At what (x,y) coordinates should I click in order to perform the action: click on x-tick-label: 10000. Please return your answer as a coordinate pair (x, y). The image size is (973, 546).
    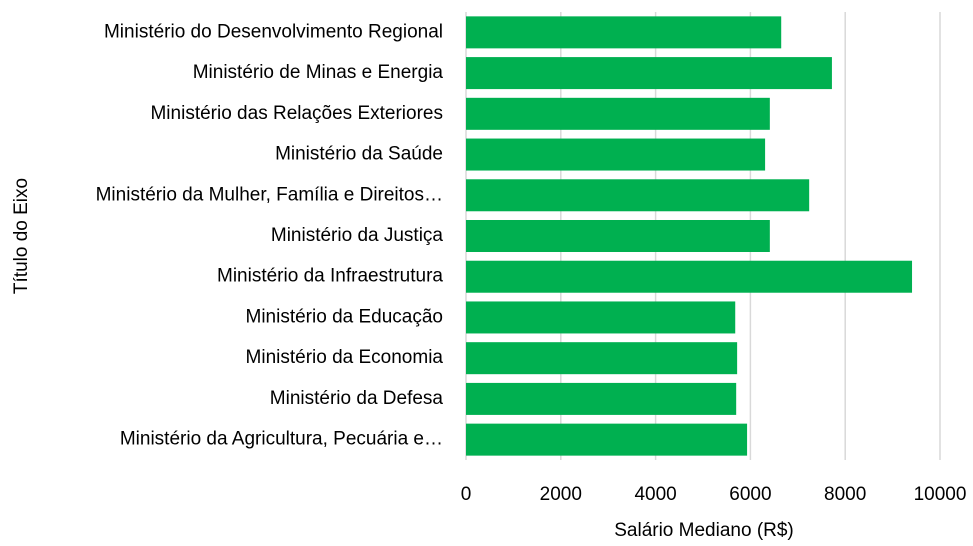
    Looking at the image, I should click on (940, 494).